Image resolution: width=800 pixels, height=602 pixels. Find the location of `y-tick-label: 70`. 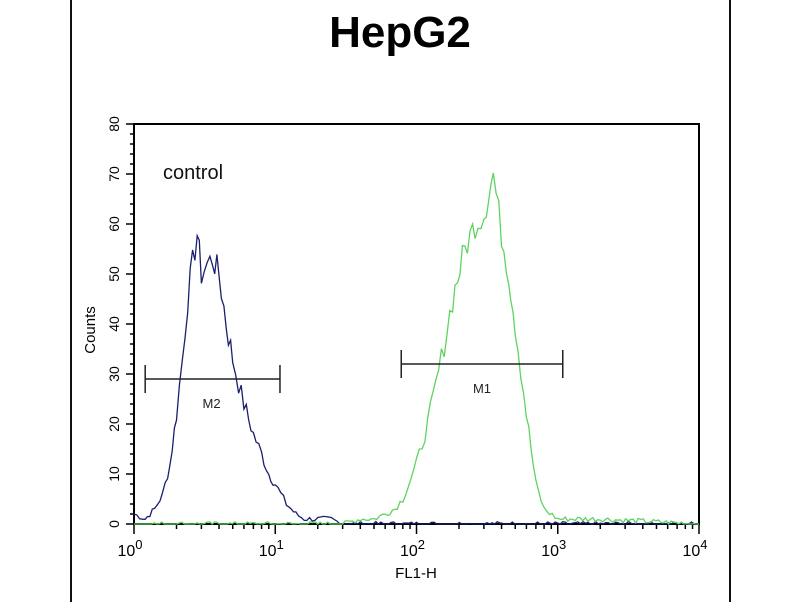

y-tick-label: 70 is located at coordinates (114, 174).